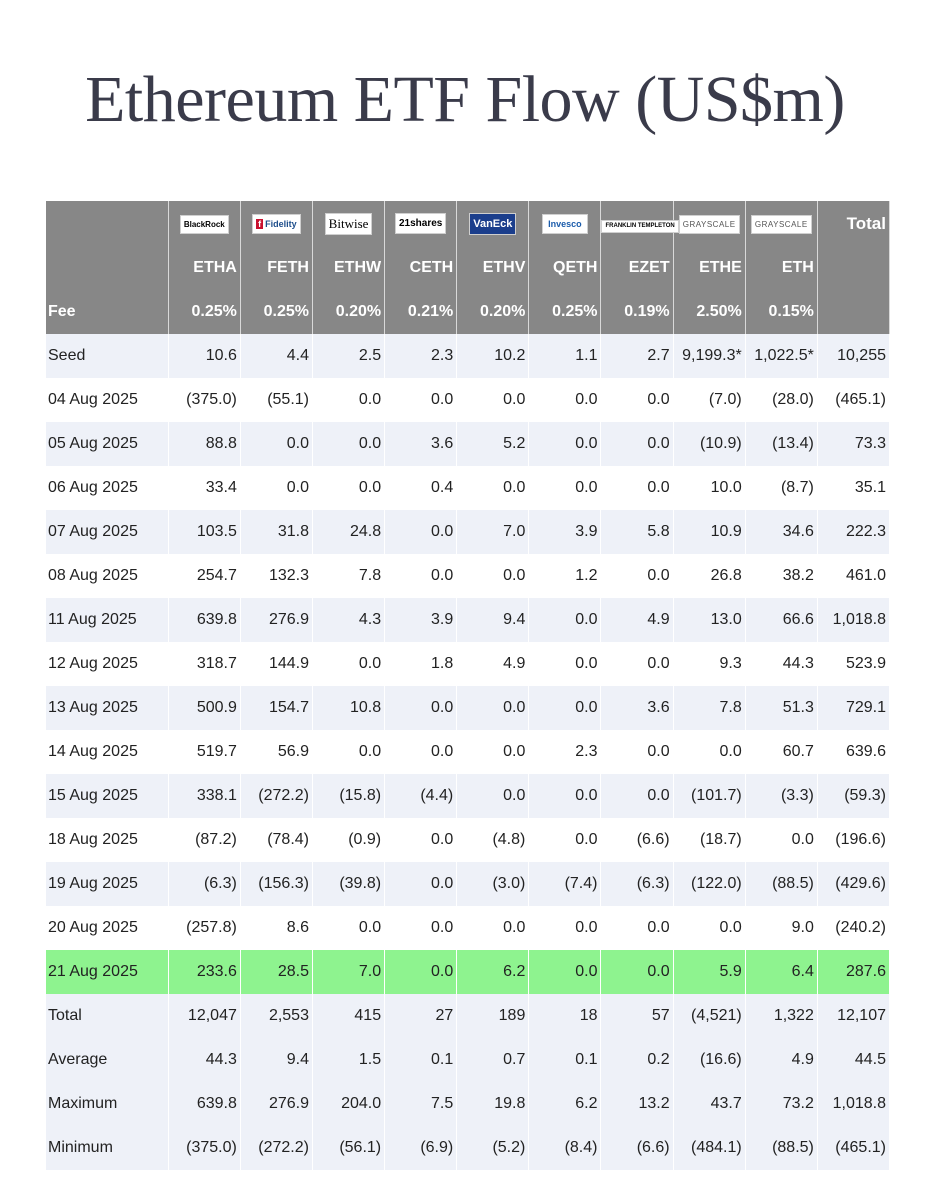 This screenshot has height=1199, width=930. What do you see at coordinates (854, 708) in the screenshot?
I see `row-total-cell: 729.1` at bounding box center [854, 708].